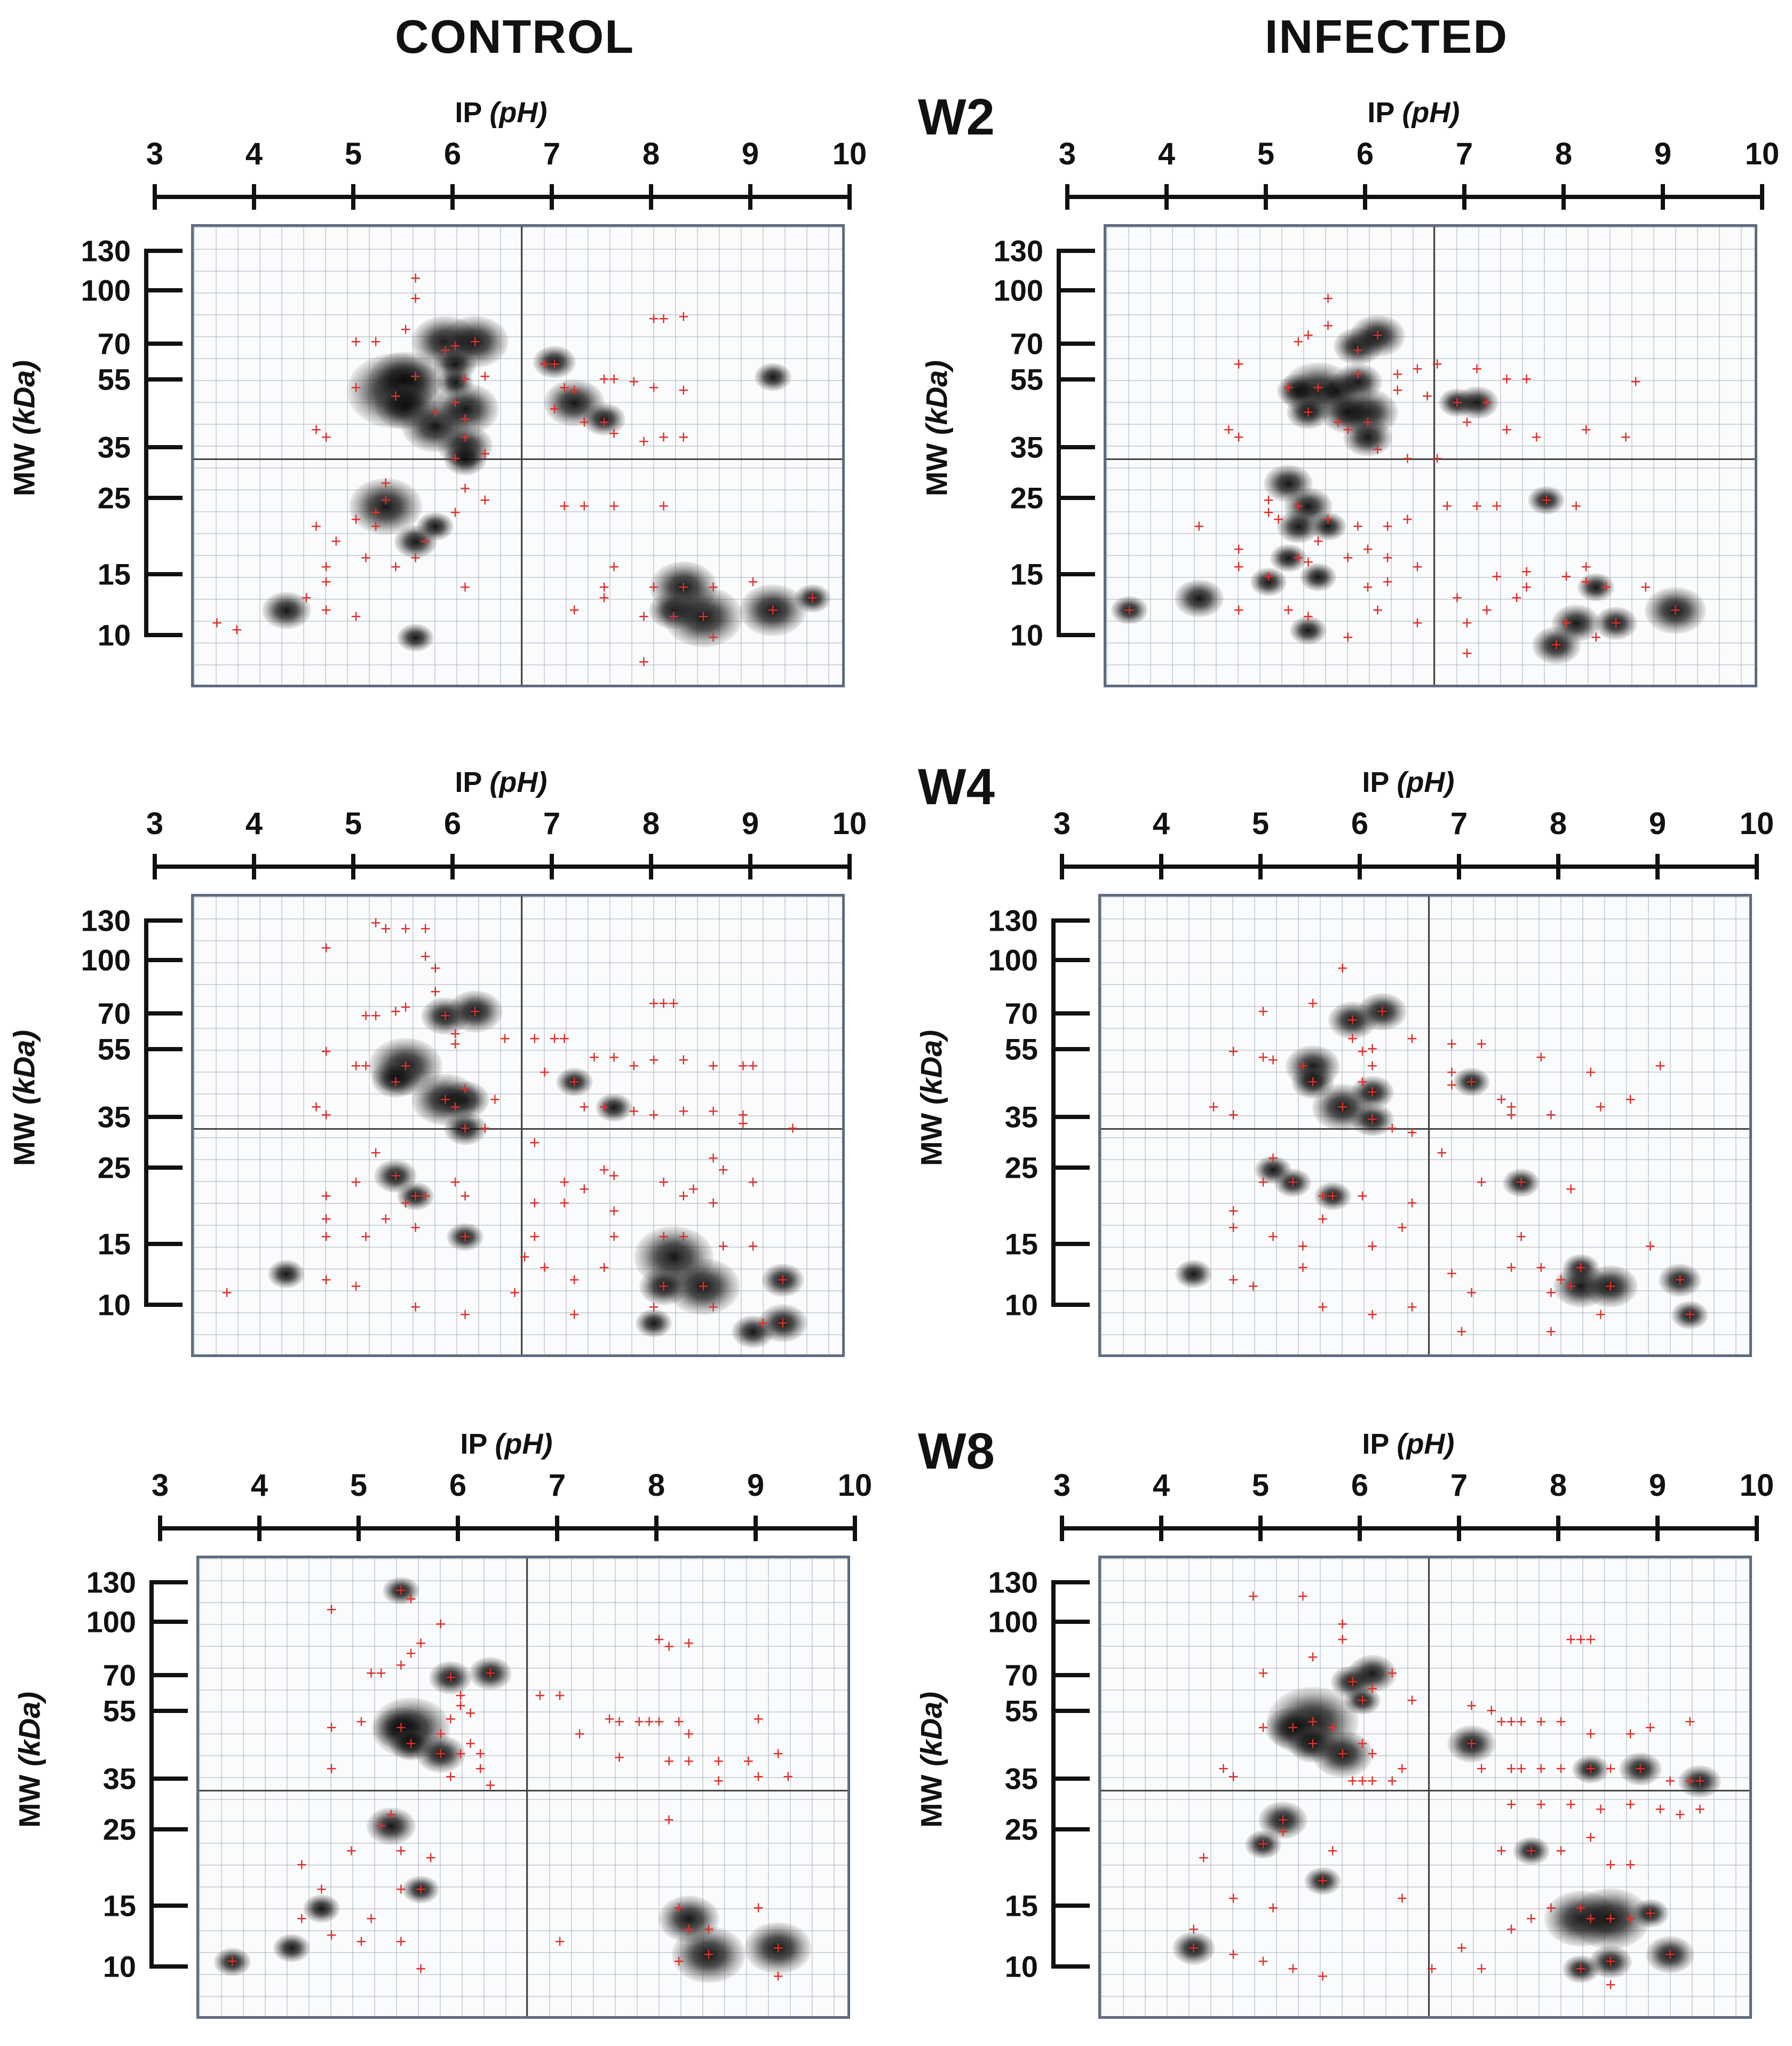  Describe the element at coordinates (111, 1622) in the screenshot. I see `mw-tick-label: 100` at that location.